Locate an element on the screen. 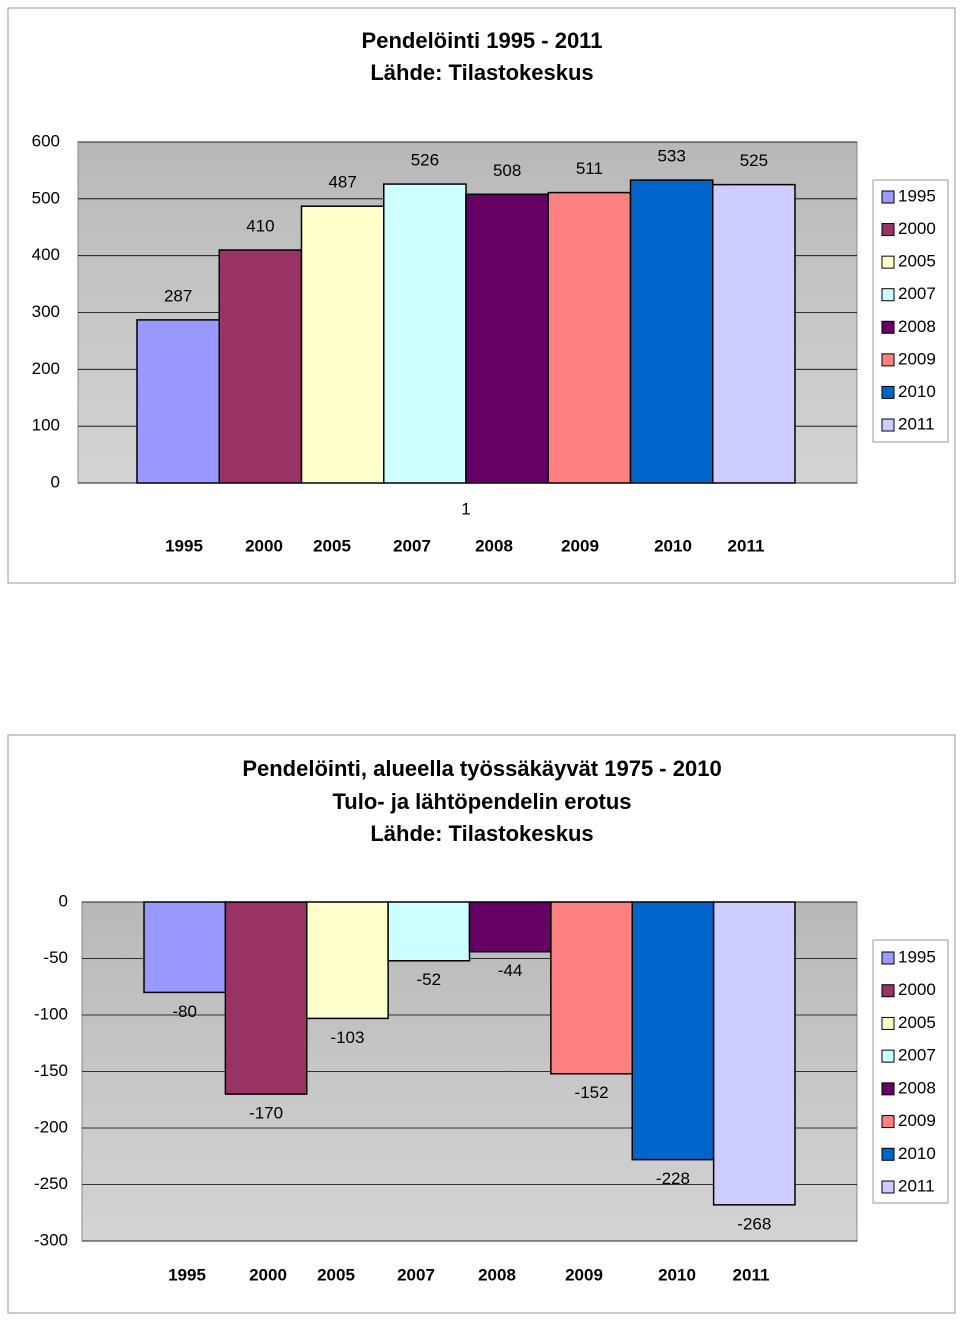 Image resolution: width=960 pixels, height=1321 pixels. data-label: 525 is located at coordinates (754, 160).